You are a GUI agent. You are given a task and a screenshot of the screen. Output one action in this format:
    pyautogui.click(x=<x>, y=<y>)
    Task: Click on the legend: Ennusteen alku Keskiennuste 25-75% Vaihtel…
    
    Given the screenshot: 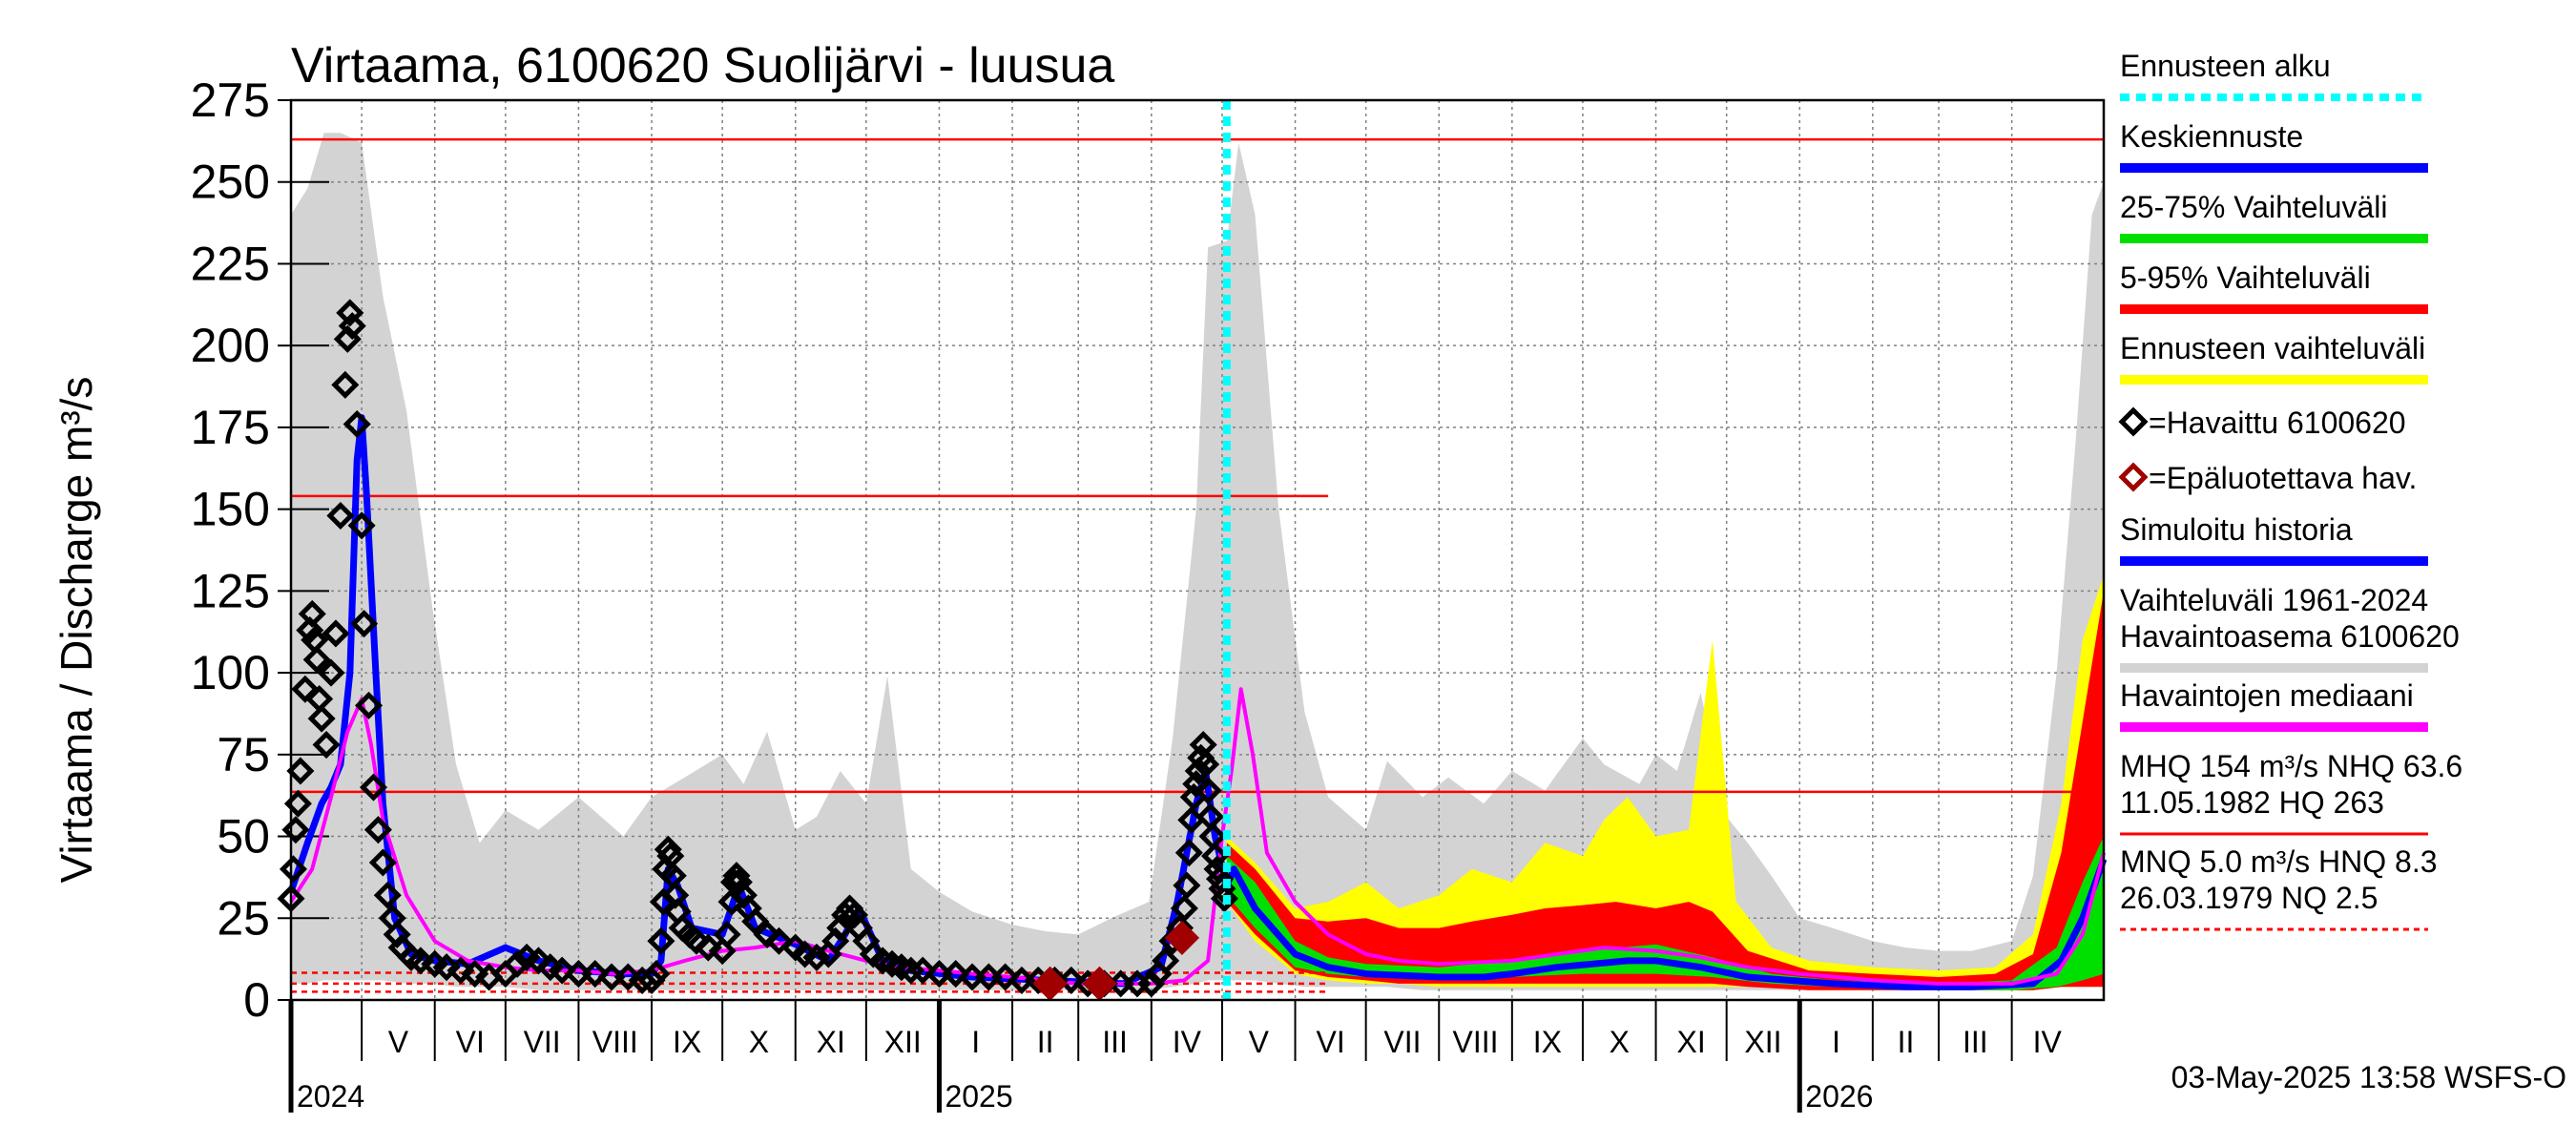 What is the action you would take?
    pyautogui.click(x=2290, y=490)
    